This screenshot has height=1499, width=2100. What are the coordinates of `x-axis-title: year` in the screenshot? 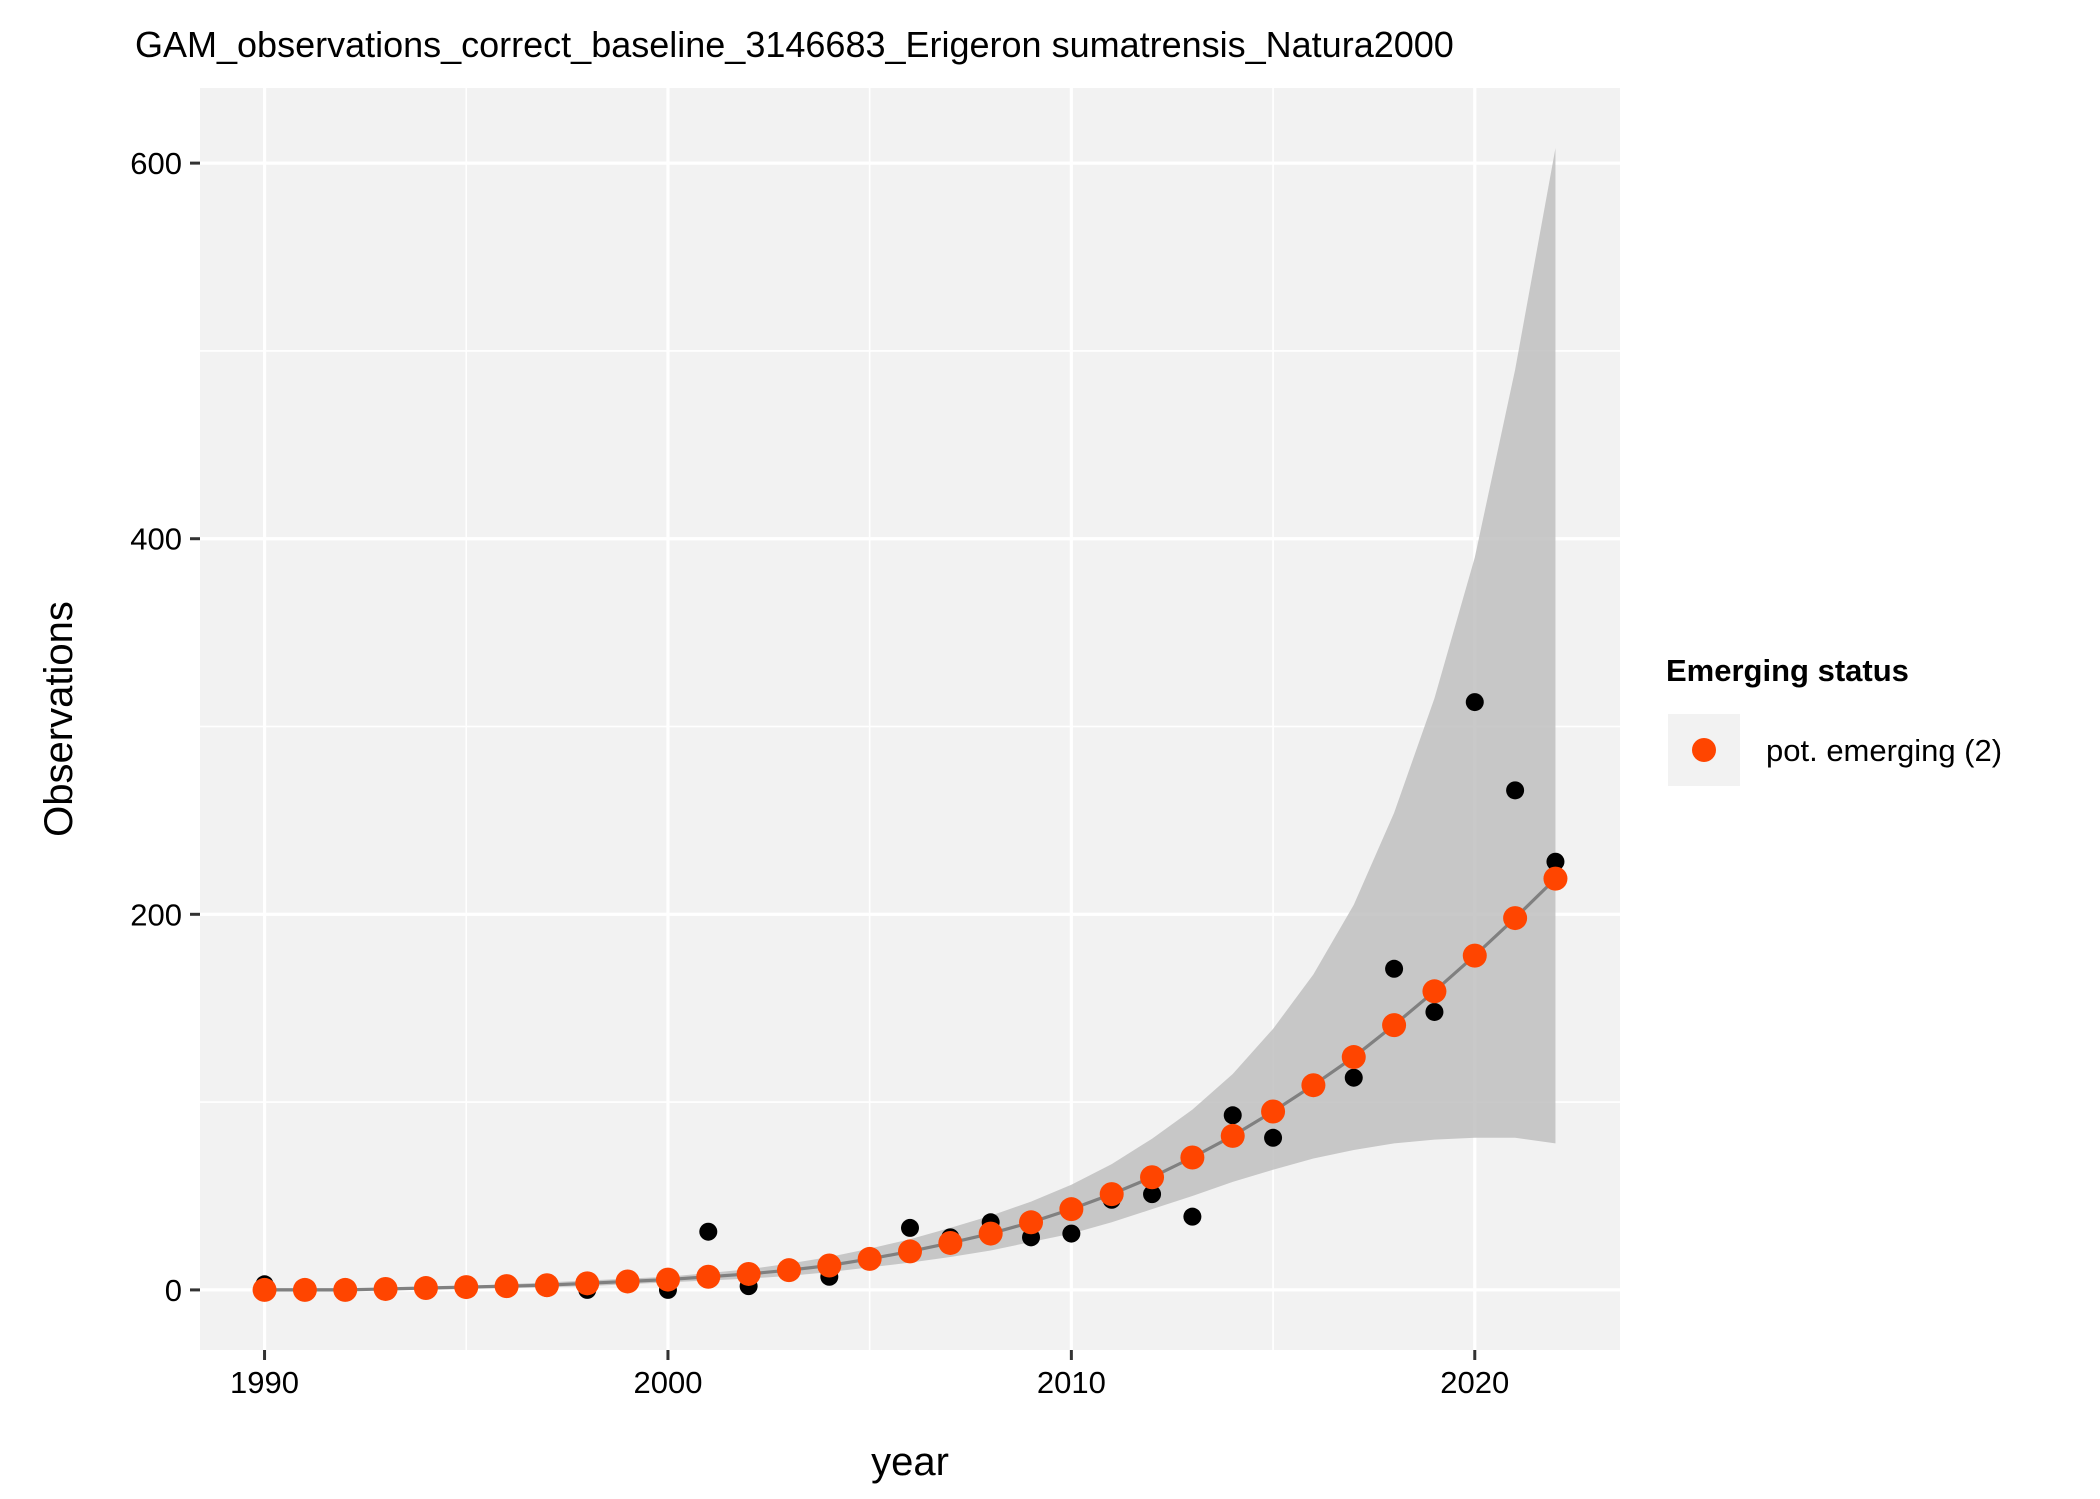 It's located at (910, 1462).